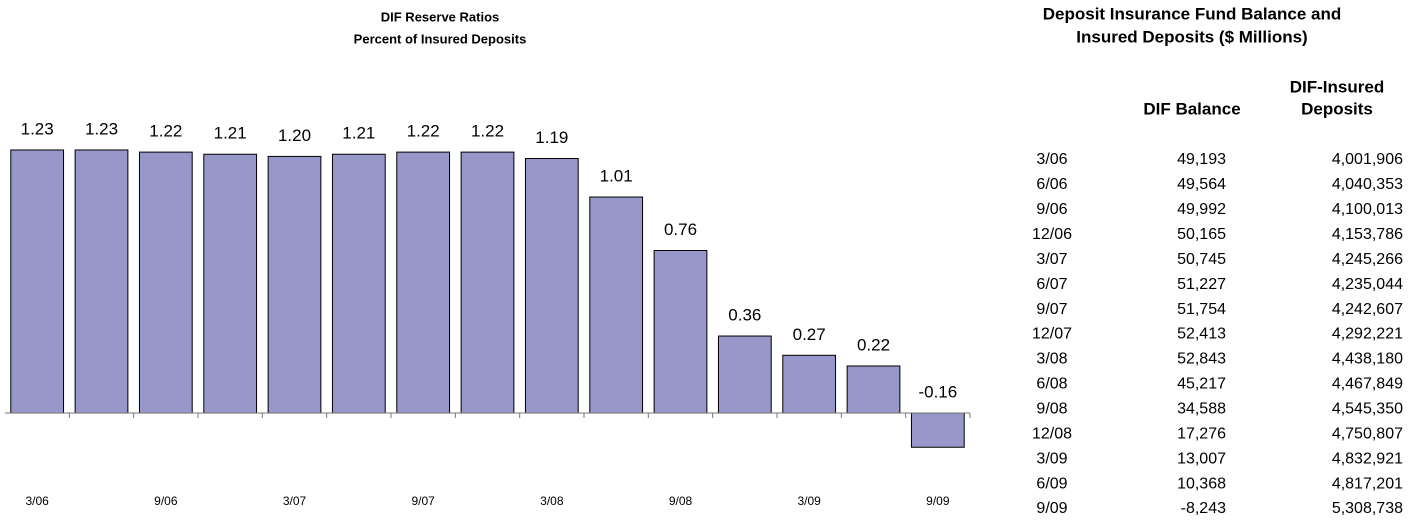 This screenshot has height=520, width=1414. Describe the element at coordinates (1367, 384) in the screenshot. I see `cell: 4,467,849` at that location.